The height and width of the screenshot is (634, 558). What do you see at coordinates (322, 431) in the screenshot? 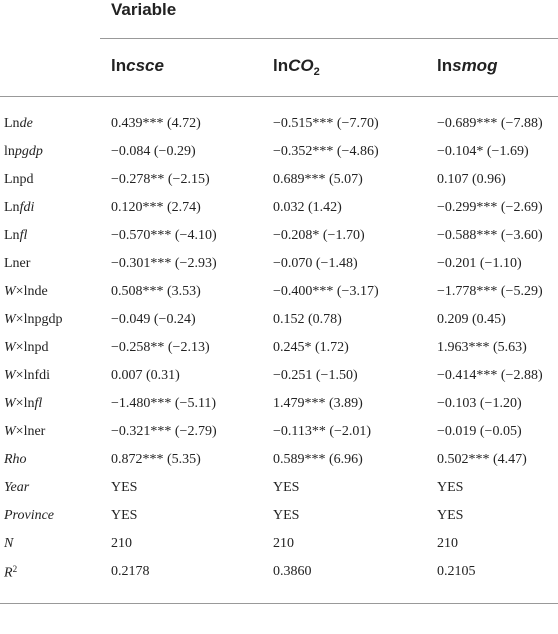
I see `cell: −0.113** (−2.01)` at bounding box center [322, 431].